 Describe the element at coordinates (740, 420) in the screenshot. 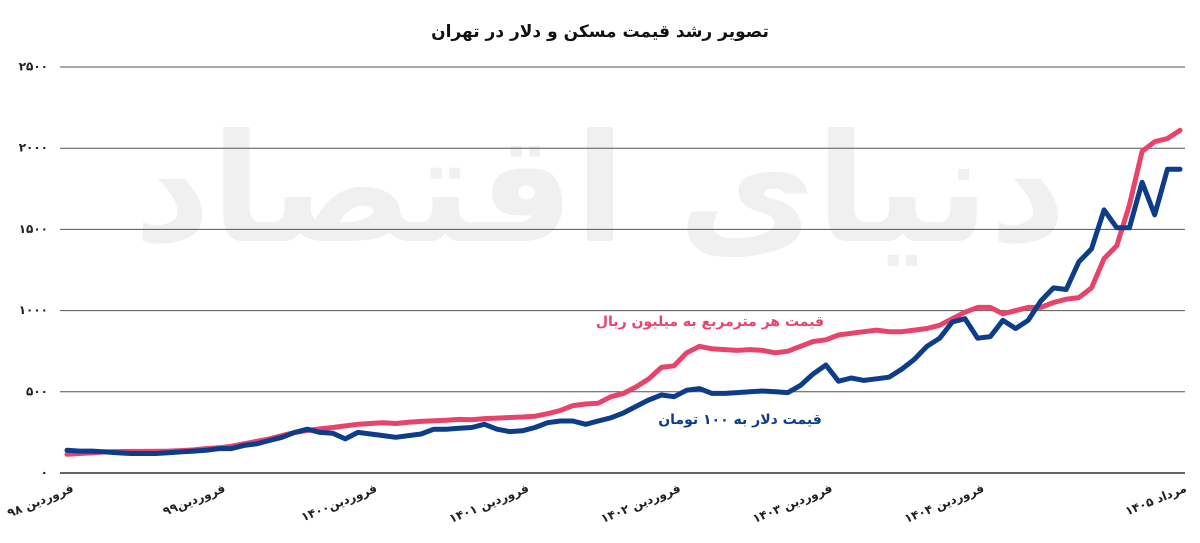

I see `series-label: قیمت دلار به ۱۰۰ تومان` at that location.